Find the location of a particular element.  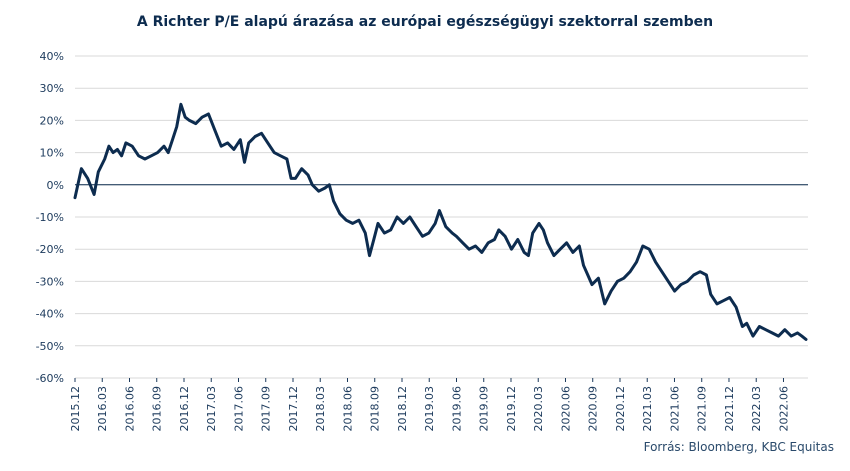

x-tick-label: 2016.06 is located at coordinates (129, 409).